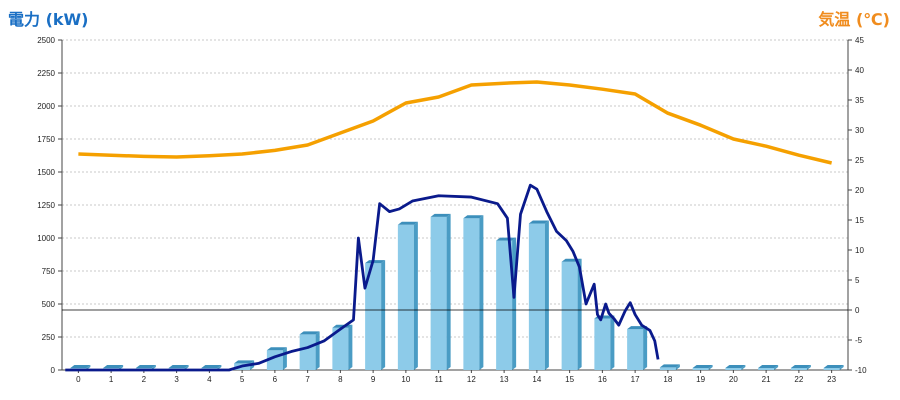 The width and height of the screenshot is (900, 400). I want to click on x-tick-label: 5, so click(242, 379).